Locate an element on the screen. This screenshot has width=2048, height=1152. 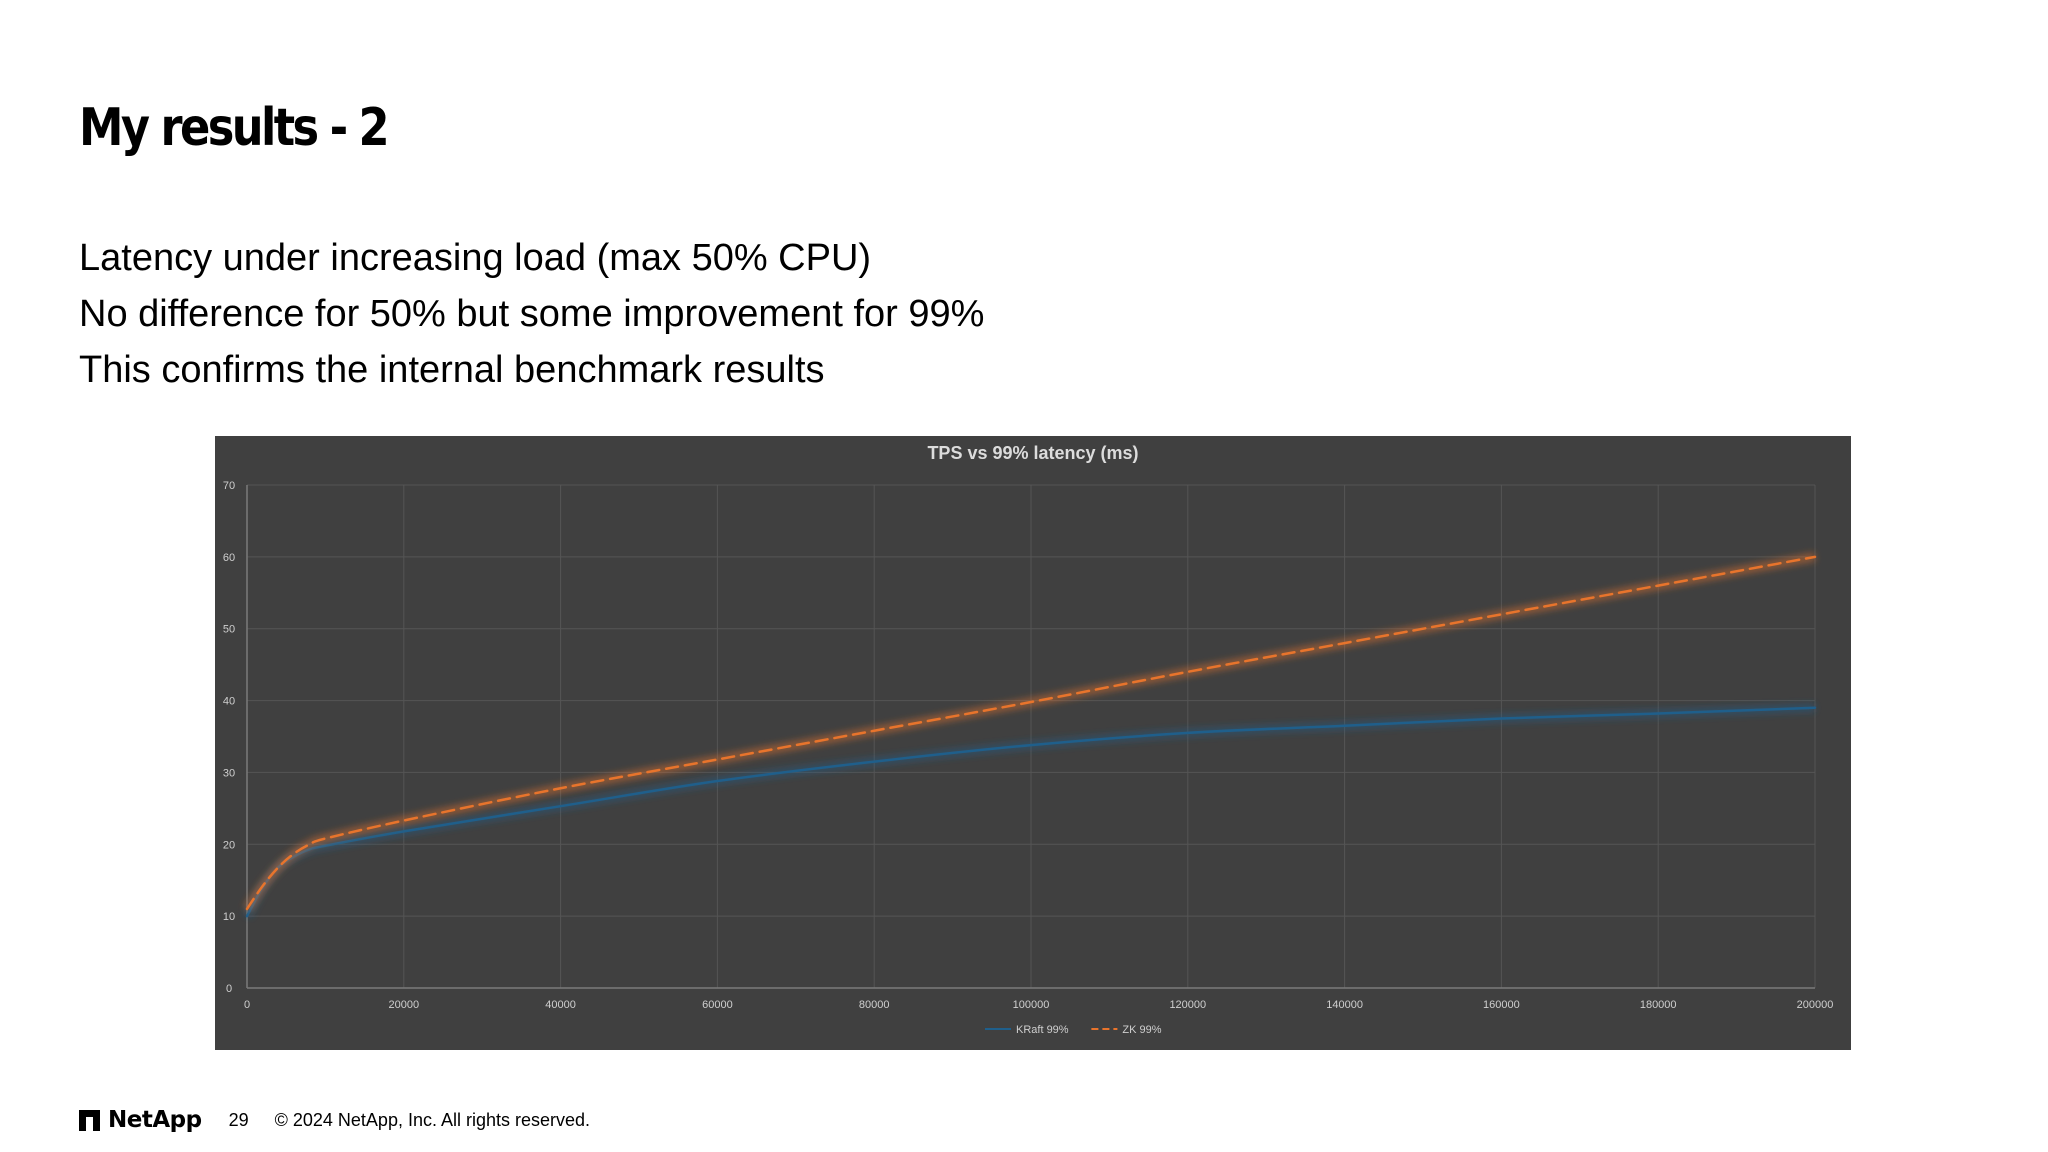
slide-title: My results - 2 is located at coordinates (234, 128).